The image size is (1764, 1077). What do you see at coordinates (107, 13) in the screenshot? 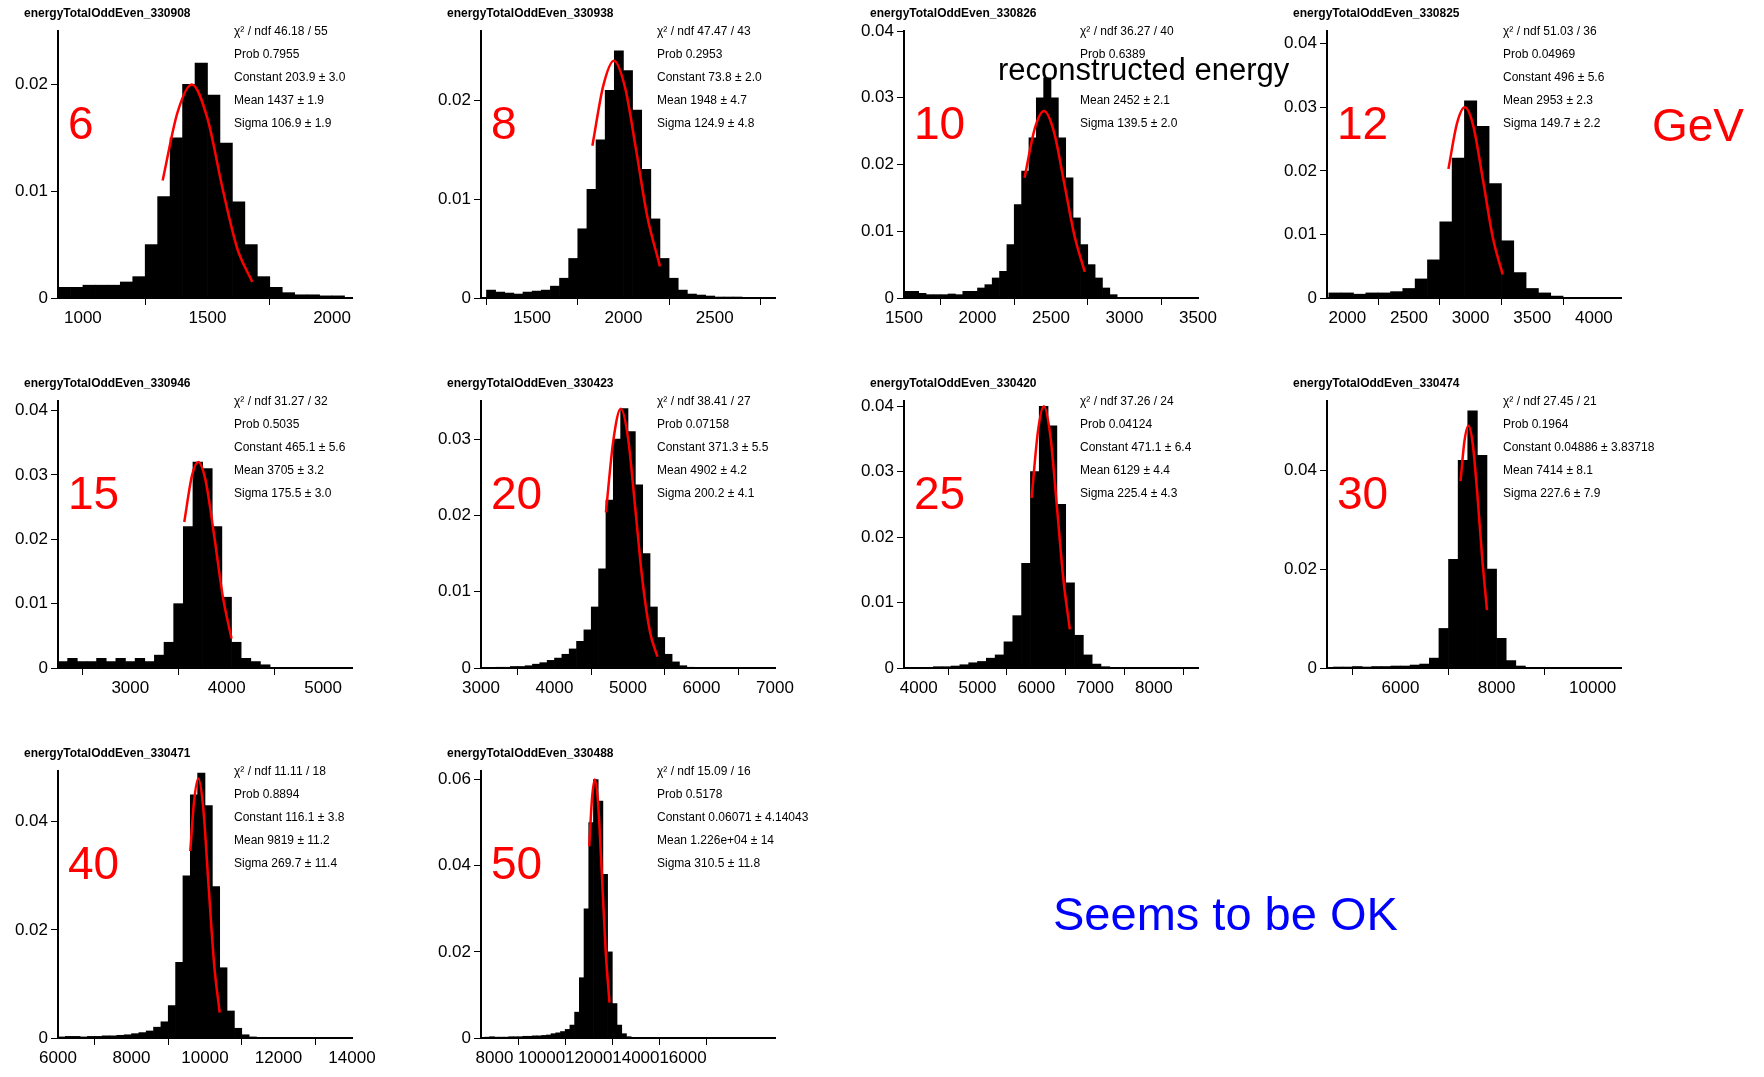
I see `chart-title: energyTotalOddEven_330908` at bounding box center [107, 13].